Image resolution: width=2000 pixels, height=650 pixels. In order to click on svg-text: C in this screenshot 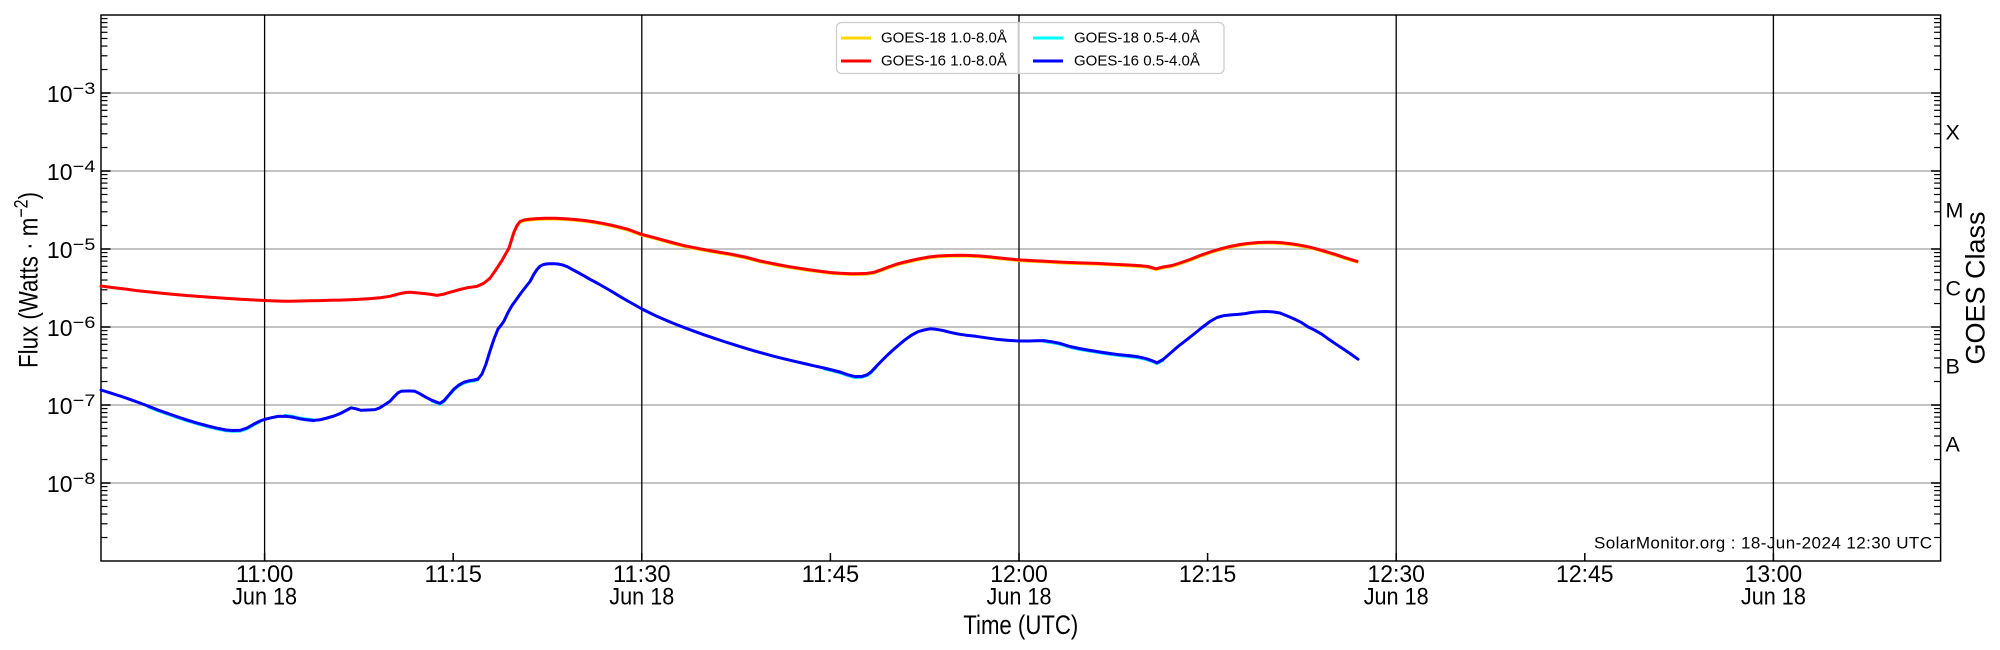, I will do `click(1954, 288)`.